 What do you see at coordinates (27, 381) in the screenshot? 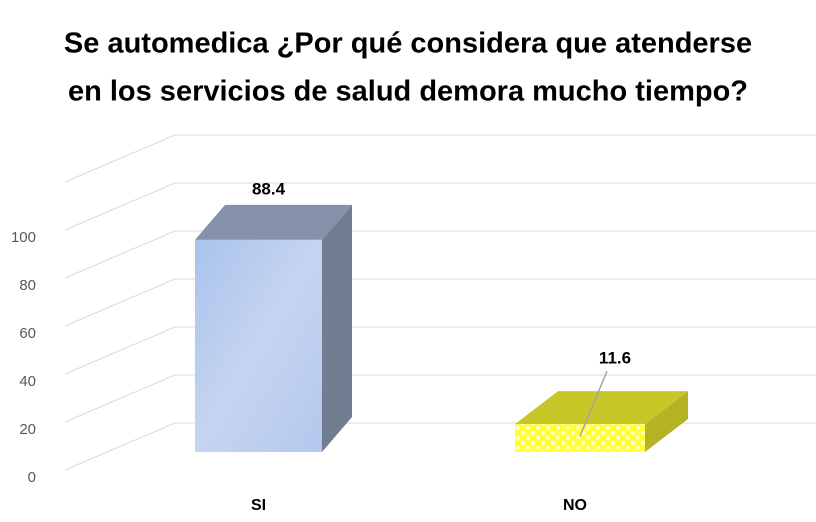
I see `y-tick-label: 40` at bounding box center [27, 381].